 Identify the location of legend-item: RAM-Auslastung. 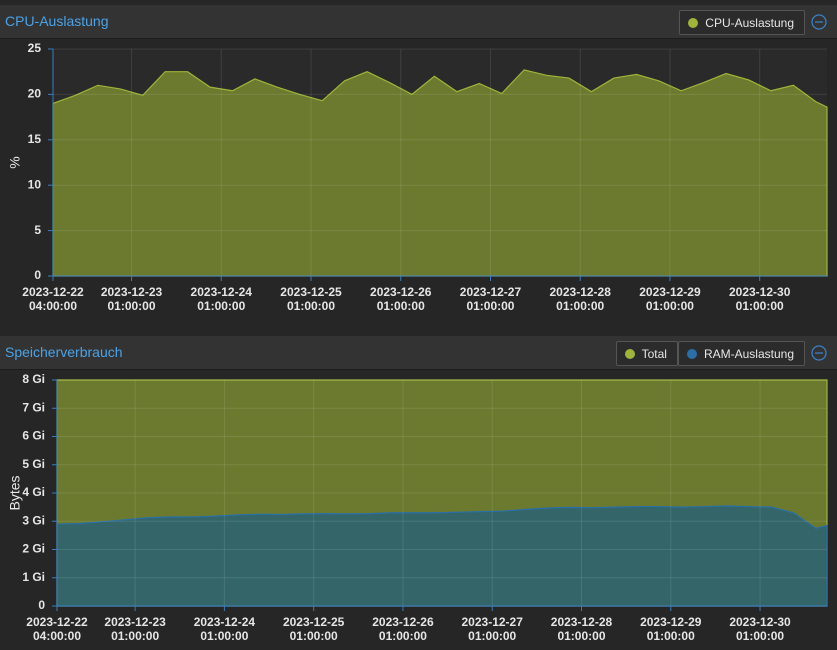
(741, 353).